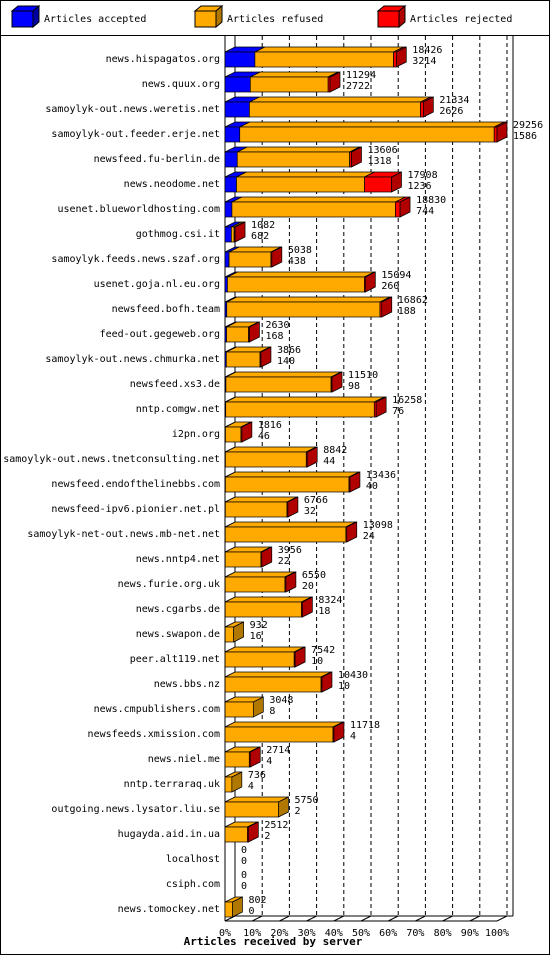 The width and height of the screenshot is (550, 955). Describe the element at coordinates (413, 300) in the screenshot. I see `total-label: 16862` at that location.